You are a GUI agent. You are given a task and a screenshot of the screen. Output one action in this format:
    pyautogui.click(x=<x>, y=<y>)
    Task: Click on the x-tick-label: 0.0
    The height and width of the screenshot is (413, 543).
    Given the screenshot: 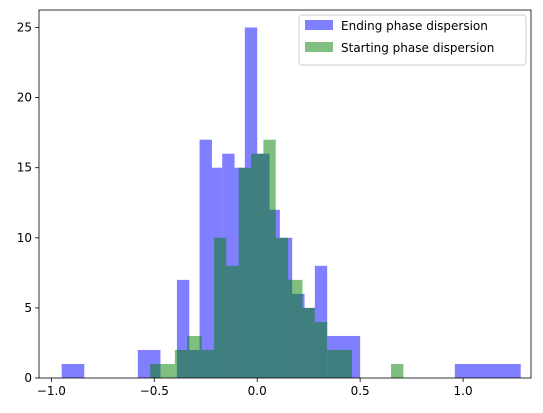 What is the action you would take?
    pyautogui.click(x=257, y=391)
    